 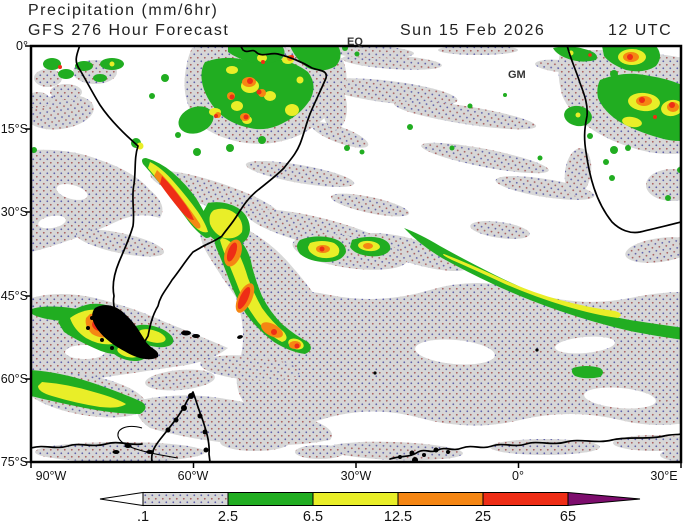 I want to click on lat-label: 45°S, so click(x=14, y=296).